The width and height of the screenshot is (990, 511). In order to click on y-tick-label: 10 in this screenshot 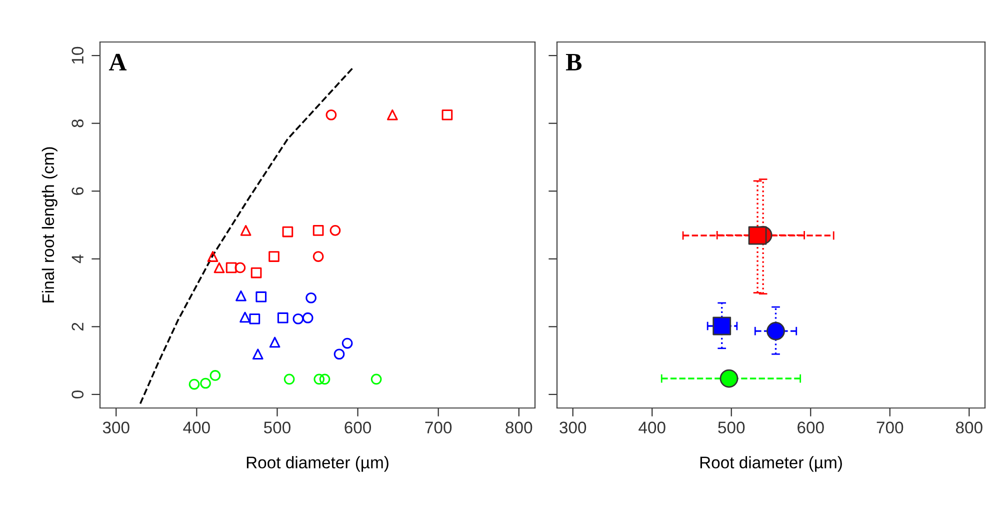, I will do `click(78, 55)`.